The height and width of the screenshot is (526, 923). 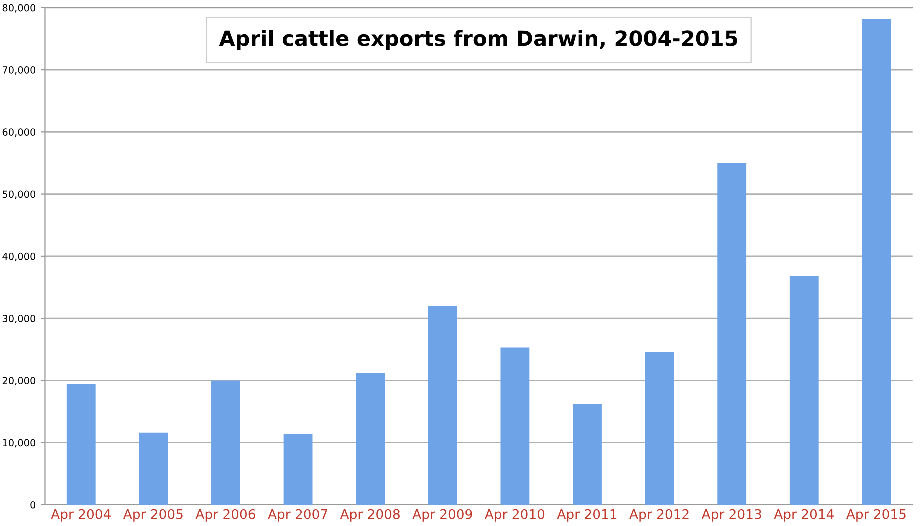 I want to click on x-tick-label: Apr 2006, so click(x=226, y=515).